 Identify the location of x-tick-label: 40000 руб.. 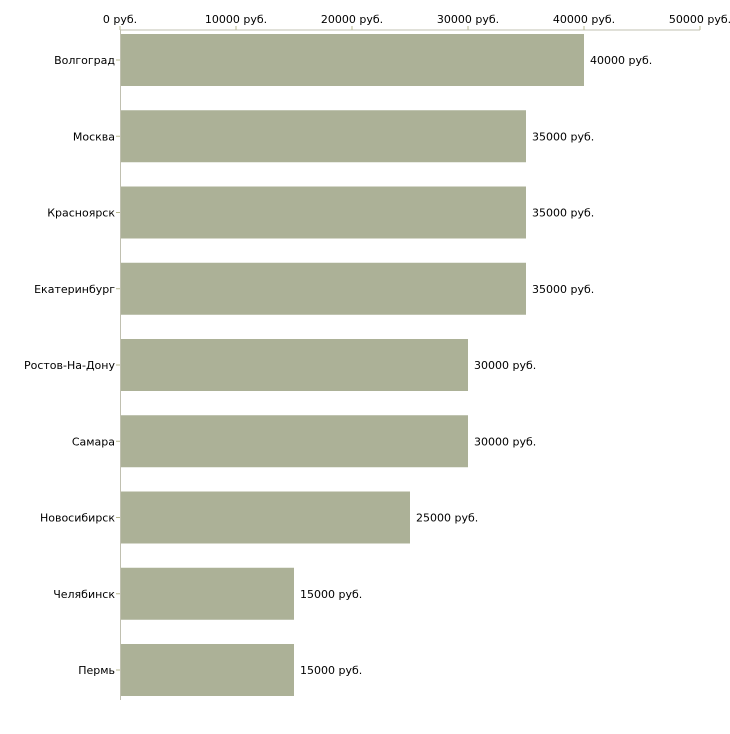
(584, 19).